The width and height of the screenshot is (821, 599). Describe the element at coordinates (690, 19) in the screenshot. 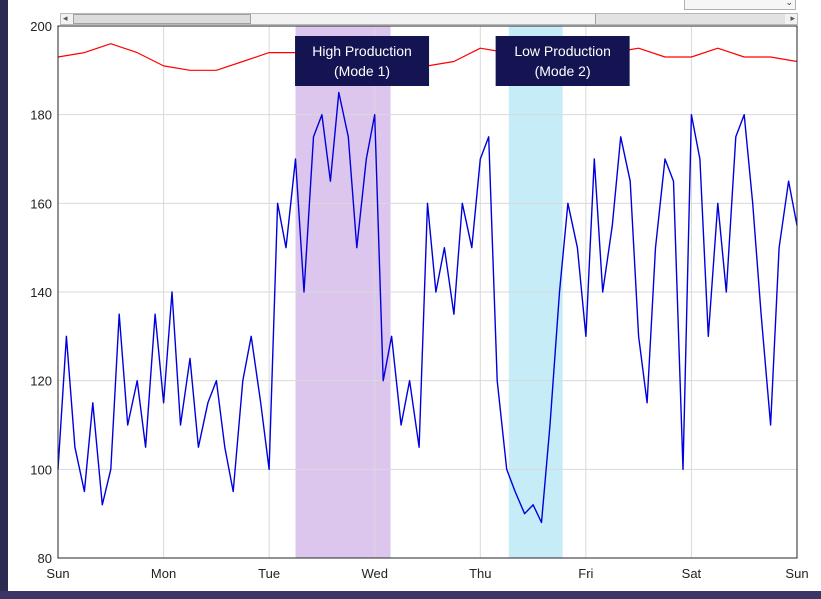

I see `scroll-track-right` at that location.